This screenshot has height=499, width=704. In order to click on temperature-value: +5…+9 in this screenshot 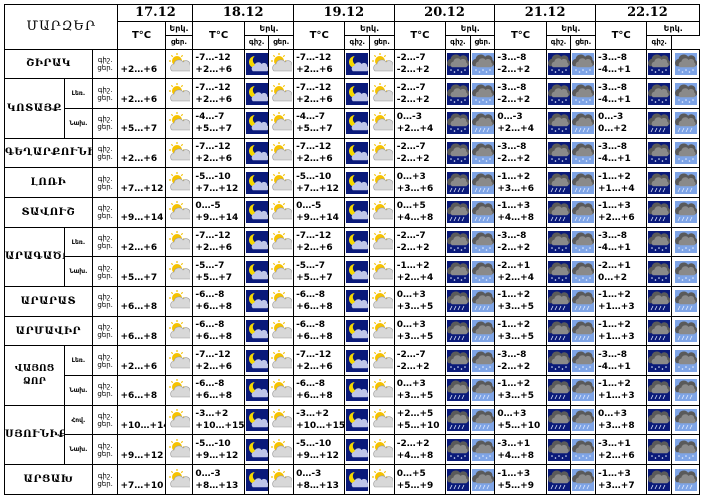, I will do `click(415, 485)`.